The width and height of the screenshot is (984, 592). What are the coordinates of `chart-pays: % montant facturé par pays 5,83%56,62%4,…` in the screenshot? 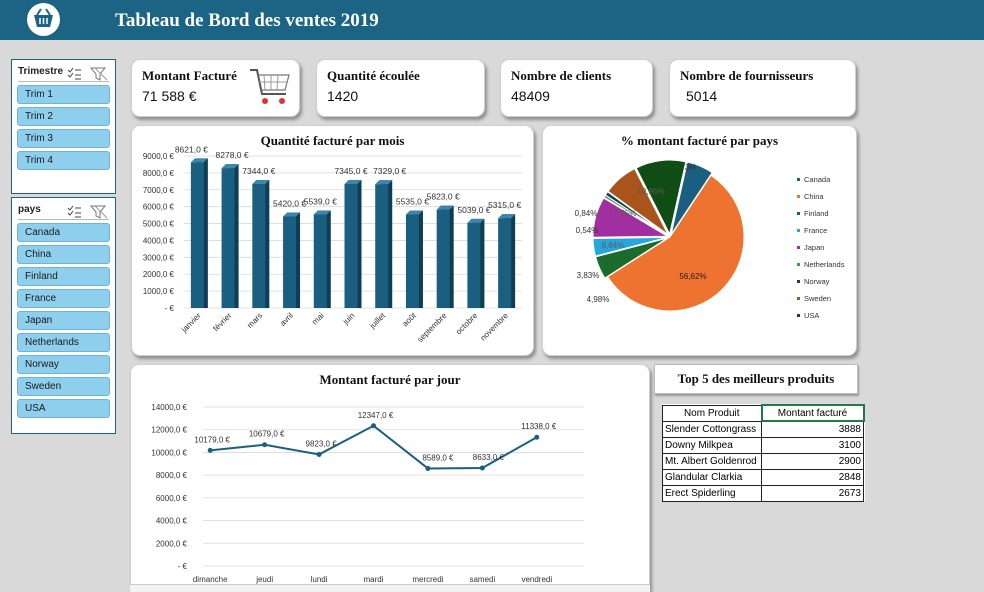 It's located at (699, 240).